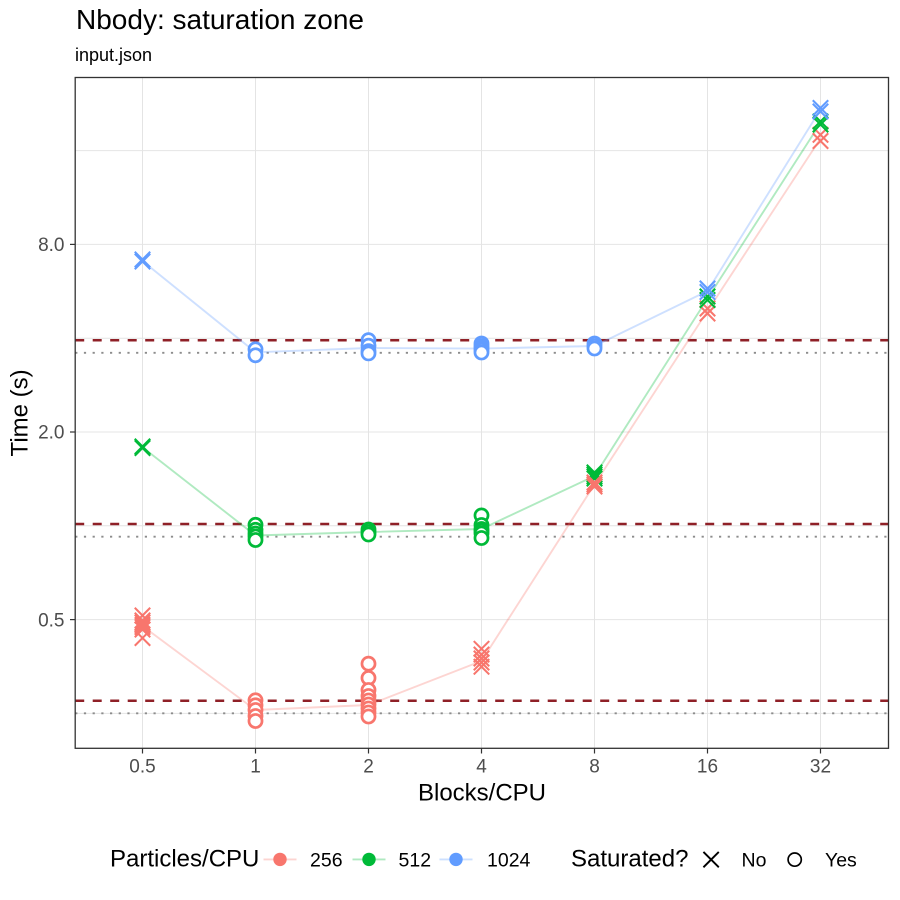 The width and height of the screenshot is (900, 900). What do you see at coordinates (51, 433) in the screenshot?
I see `svg-text: 2.0` at bounding box center [51, 433].